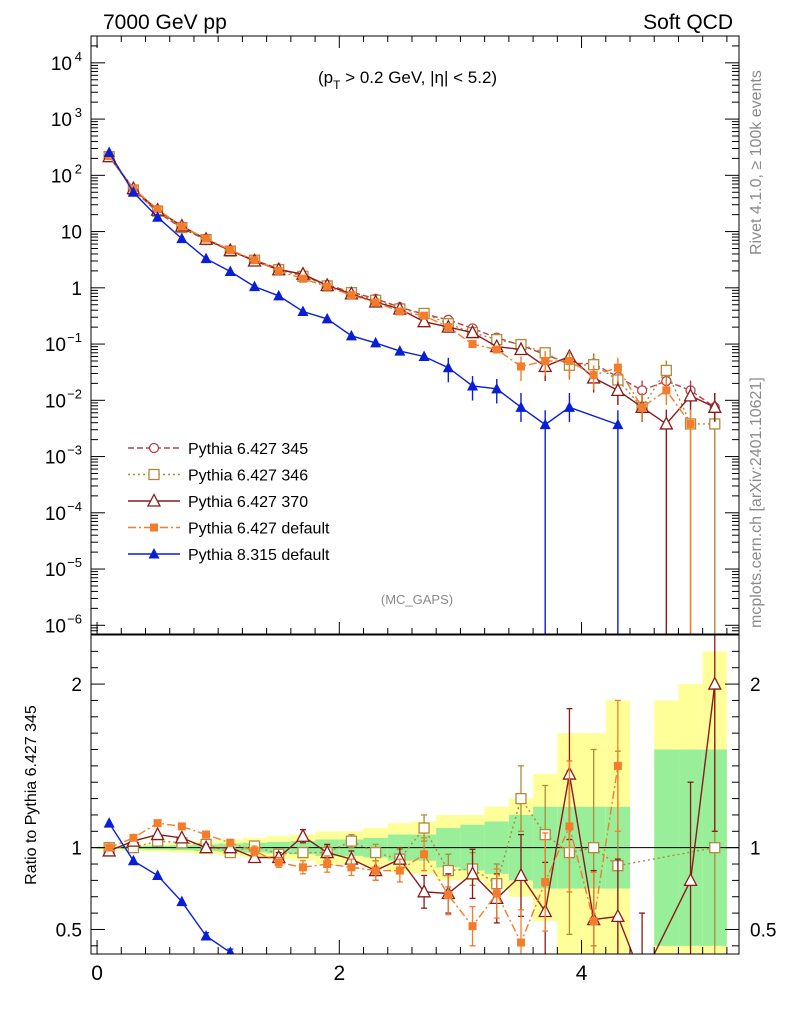 The image size is (786, 1024). What do you see at coordinates (74, 450) in the screenshot?
I see `y-tick-exponent: −3` at bounding box center [74, 450].